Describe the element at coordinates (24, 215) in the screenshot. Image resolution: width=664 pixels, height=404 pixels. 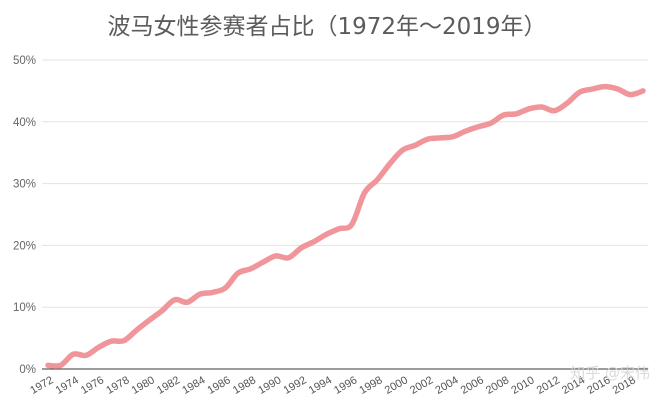
I see `y-axis-tick-labels: 0% 10% 20% 30% 40% 50%` at that location.